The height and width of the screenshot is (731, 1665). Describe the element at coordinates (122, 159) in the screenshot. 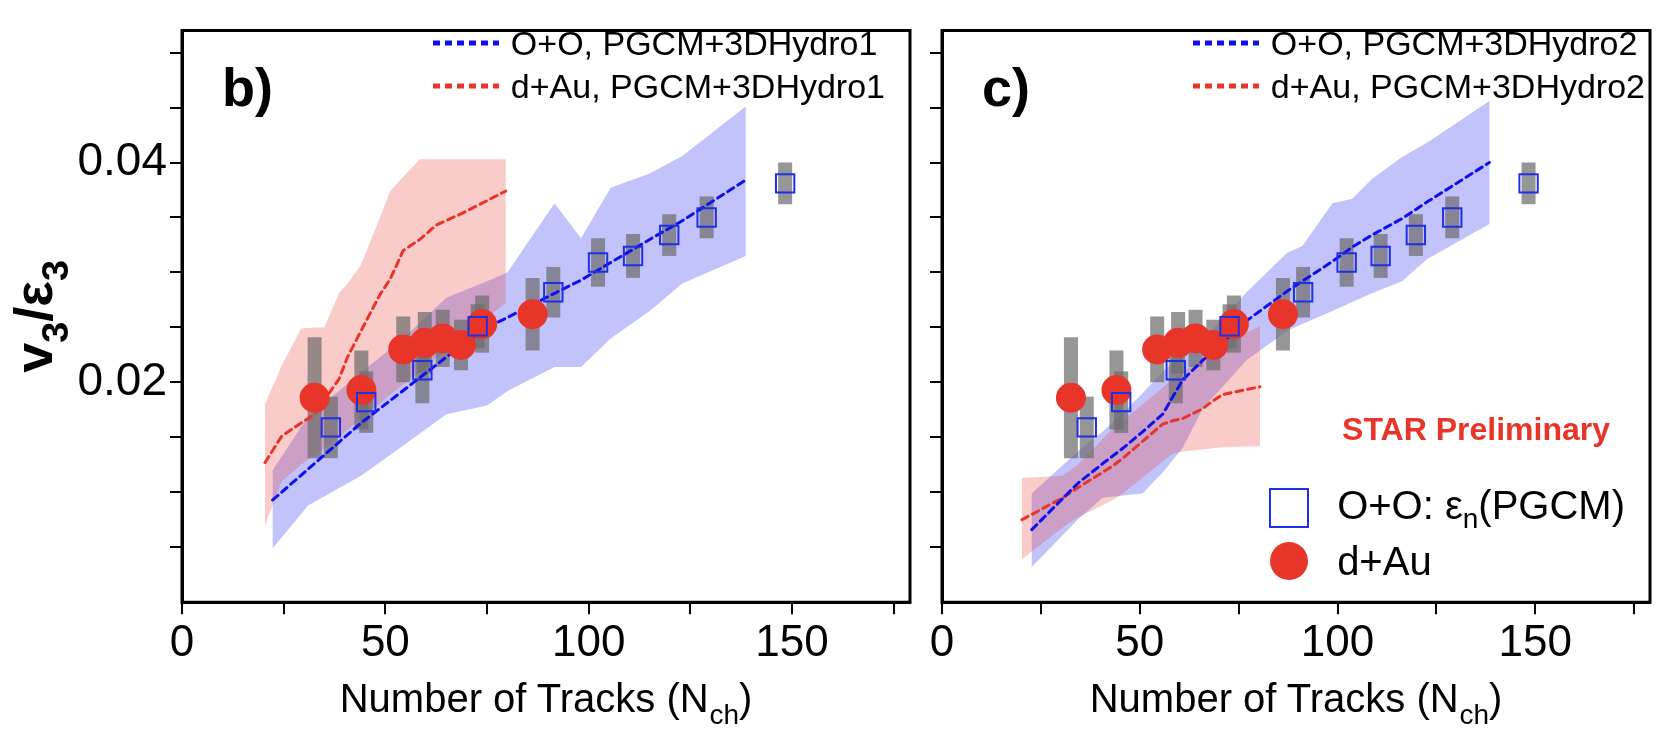

I see `y-tick-label: 0.04` at that location.